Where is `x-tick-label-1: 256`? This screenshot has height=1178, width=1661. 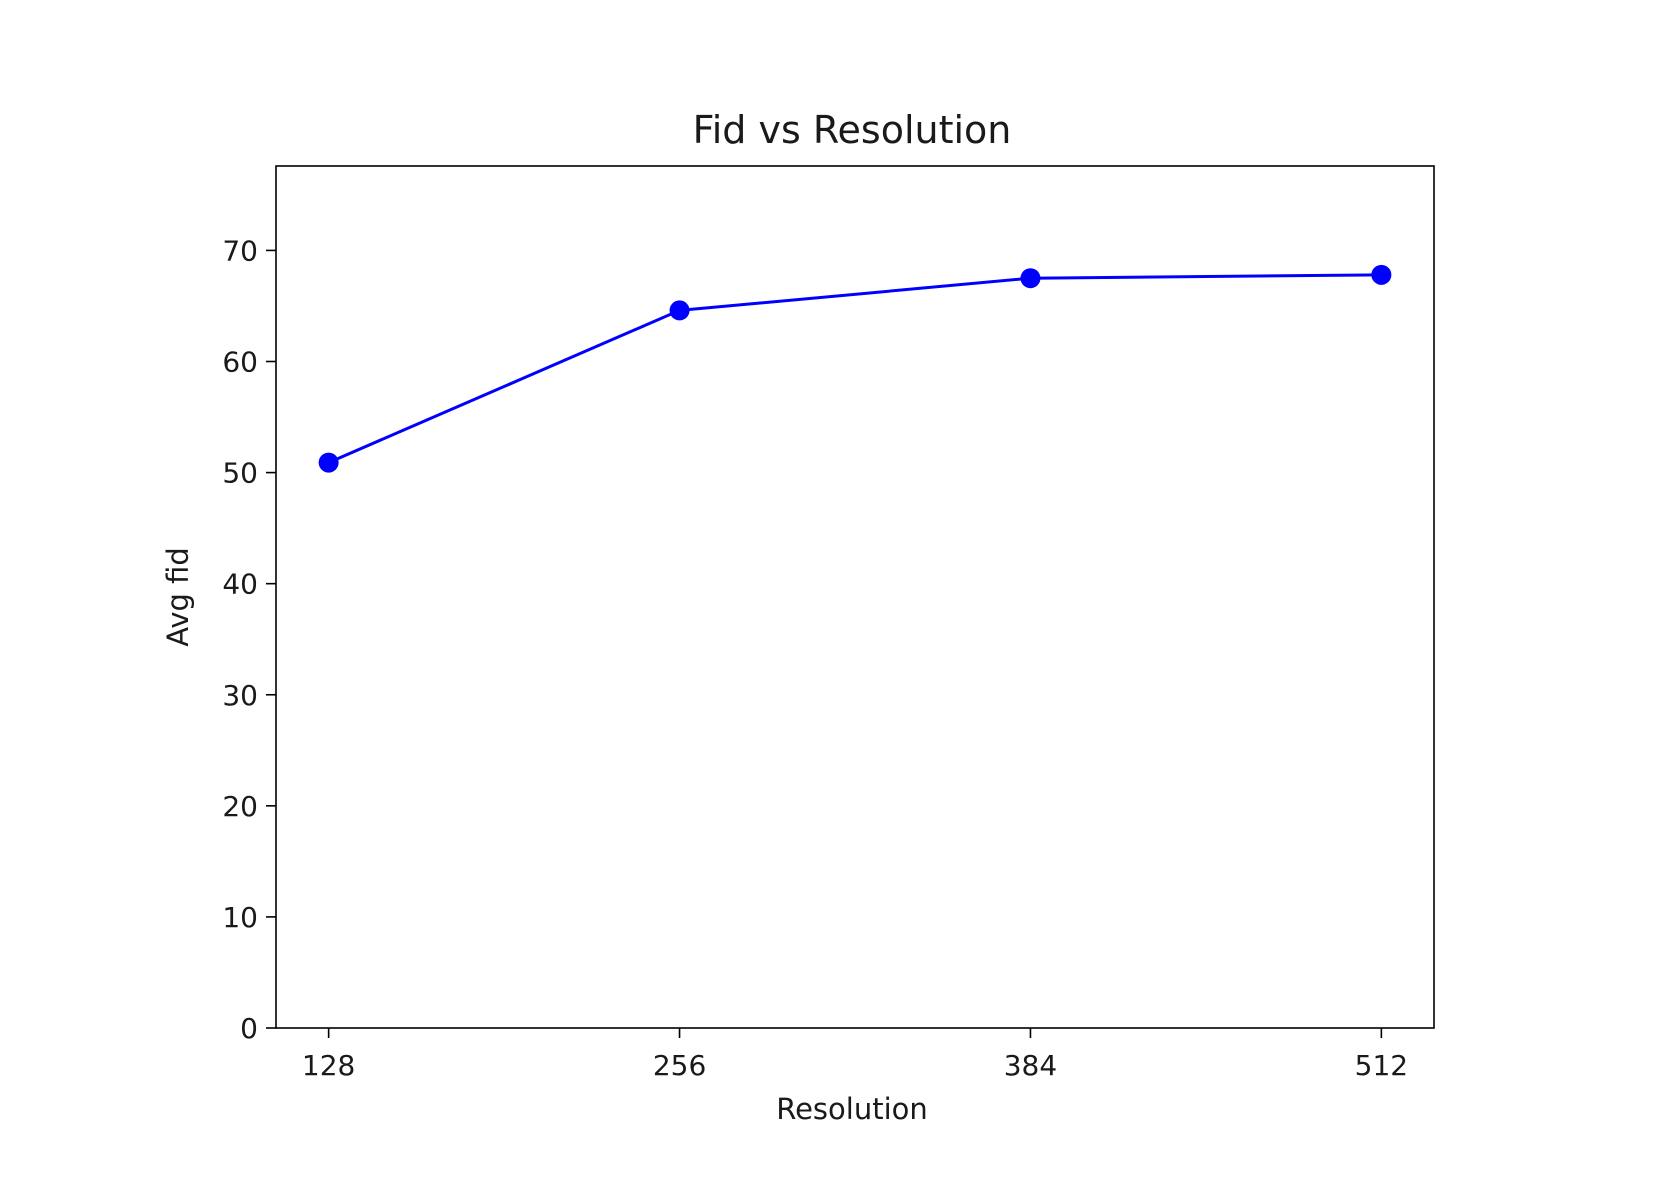 x-tick-label-1: 256 is located at coordinates (679, 1065).